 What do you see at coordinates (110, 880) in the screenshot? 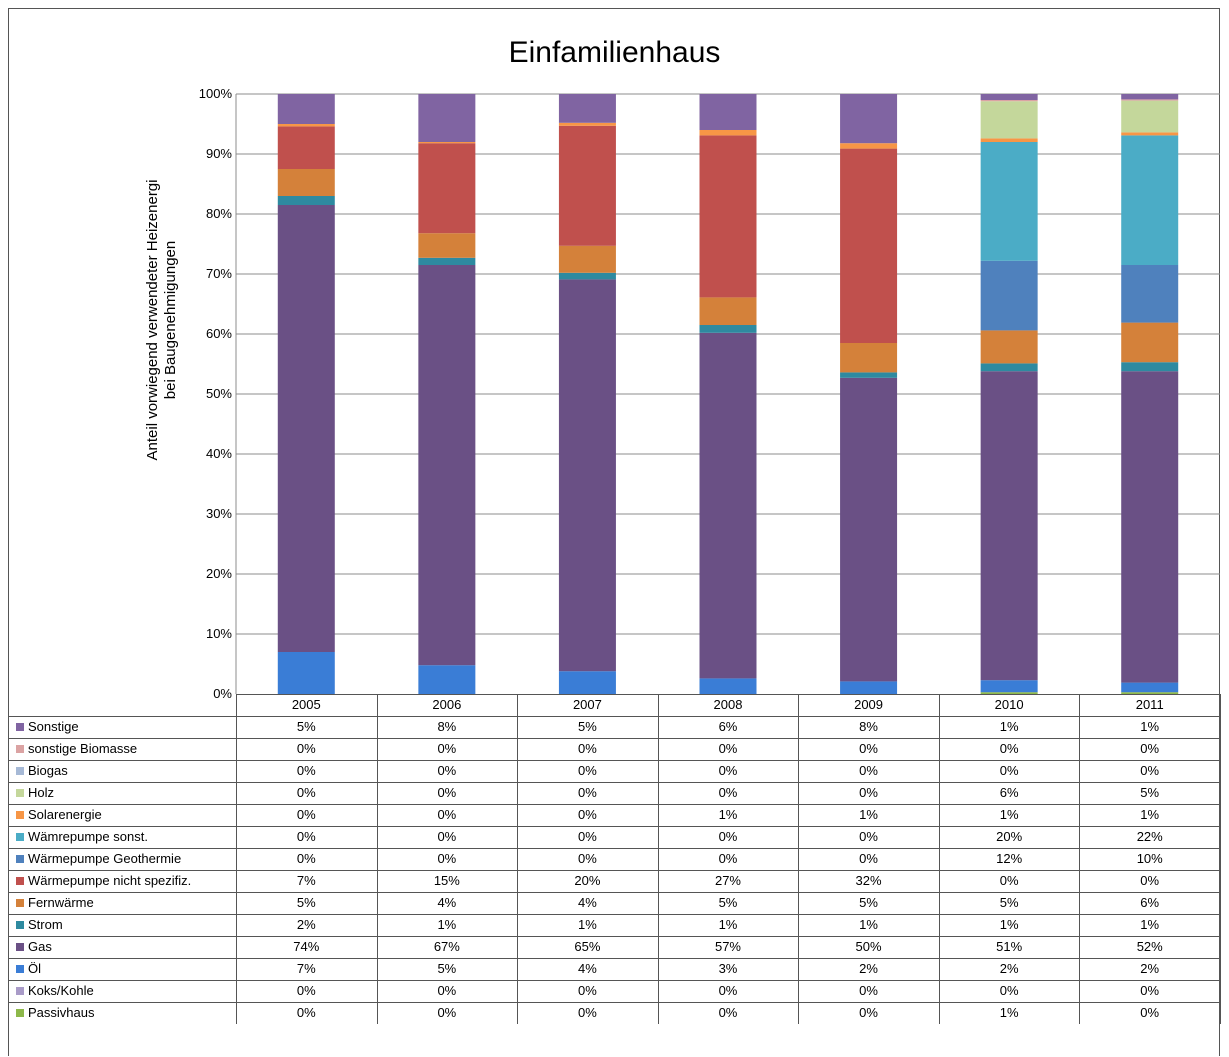
I see `legend-label: Wärmepumpe nicht spezifiz.` at bounding box center [110, 880].